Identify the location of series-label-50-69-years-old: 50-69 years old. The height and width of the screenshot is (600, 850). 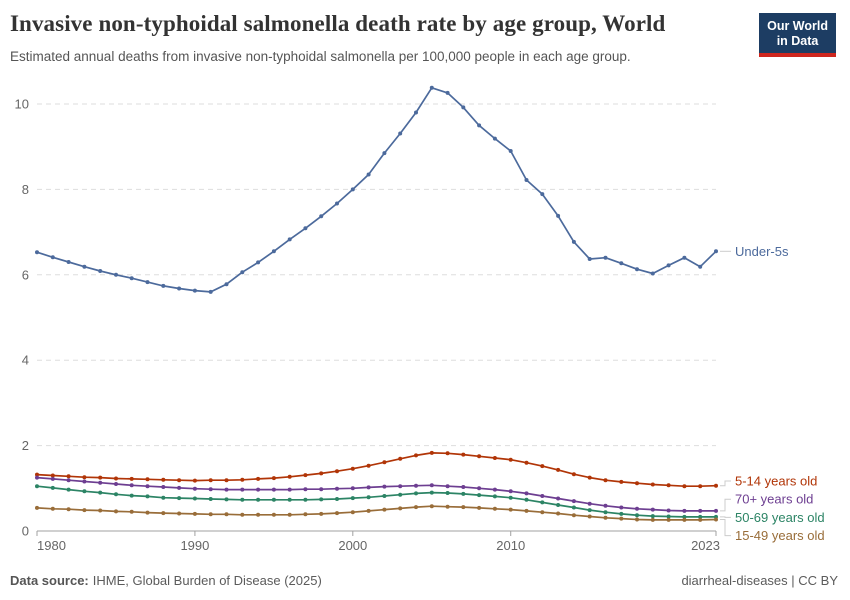
(780, 517).